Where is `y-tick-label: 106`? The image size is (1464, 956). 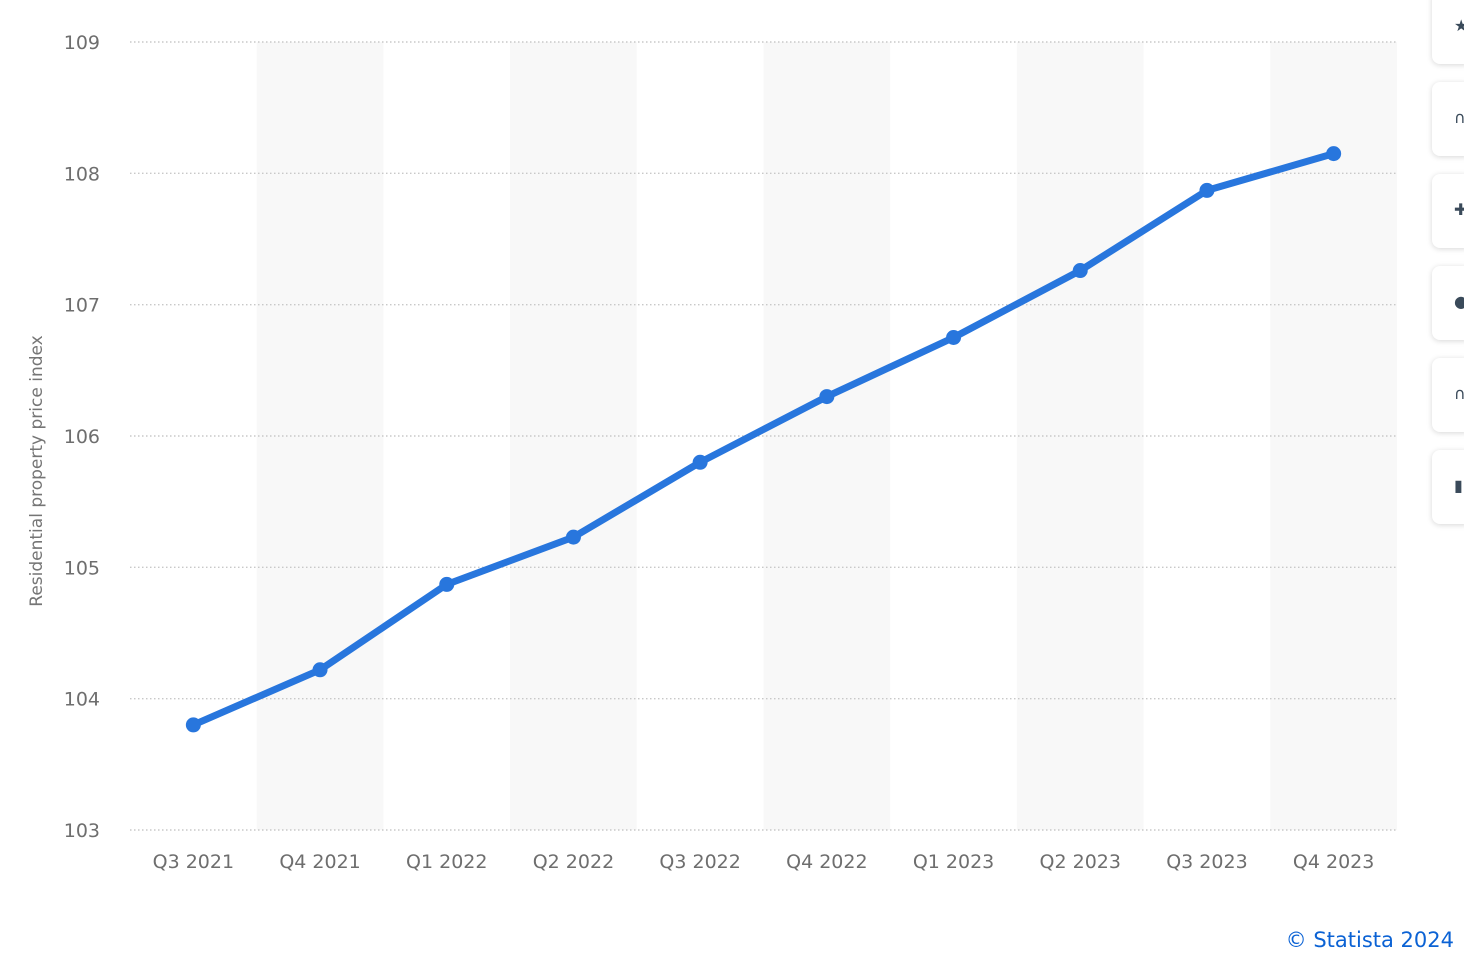 y-tick-label: 106 is located at coordinates (82, 437).